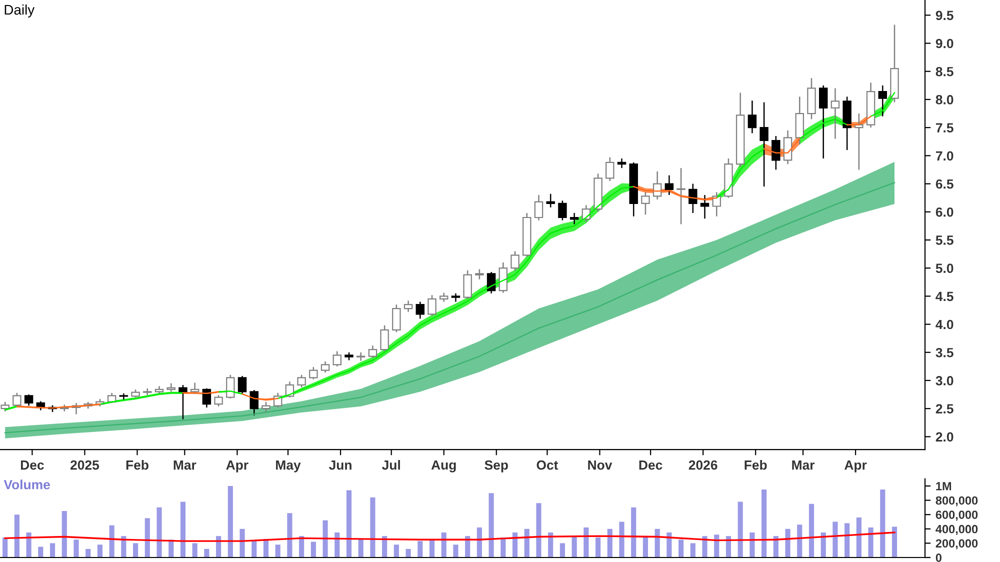 The height and width of the screenshot is (562, 1000). I want to click on x-tick-label: 2026, so click(703, 465).